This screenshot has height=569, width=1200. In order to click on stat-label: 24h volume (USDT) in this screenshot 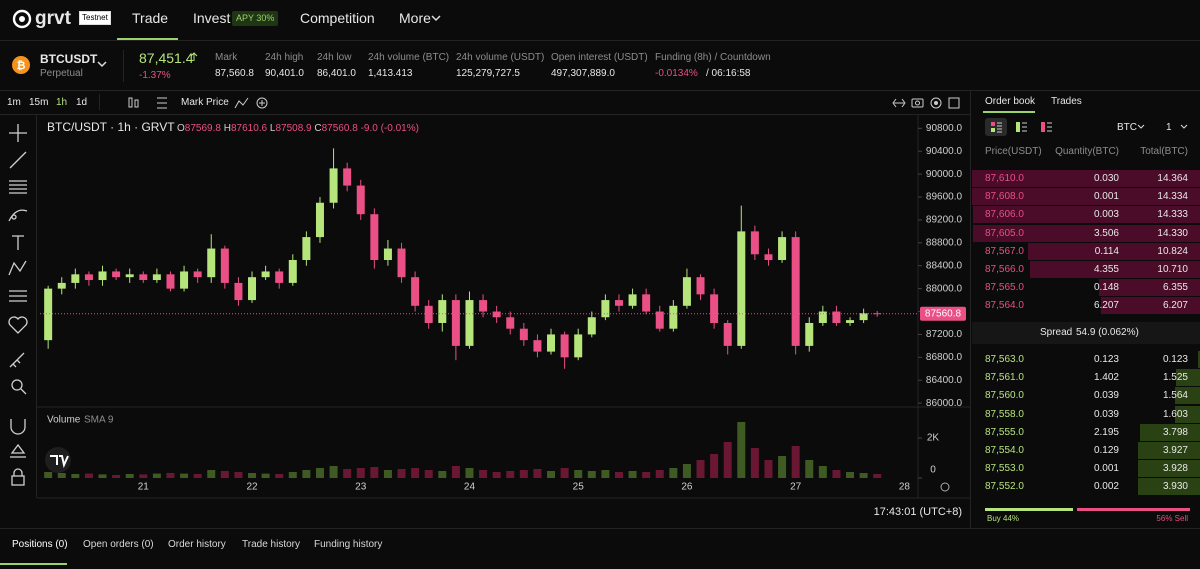, I will do `click(500, 57)`.